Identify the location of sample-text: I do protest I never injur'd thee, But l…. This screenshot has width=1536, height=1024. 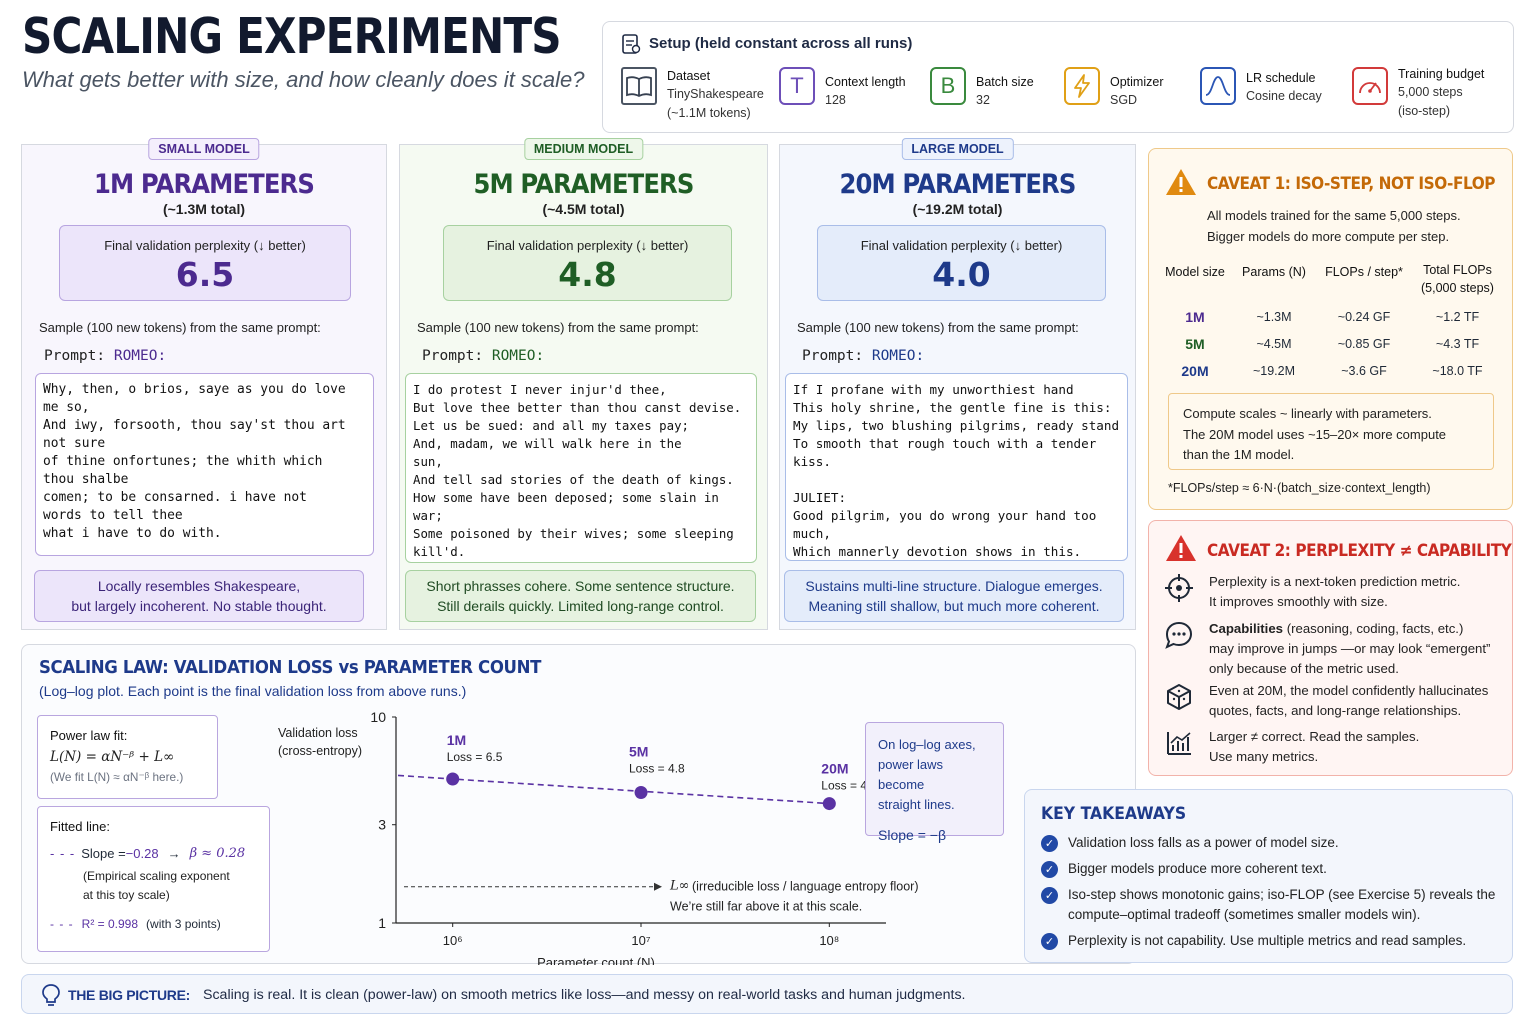
(581, 468).